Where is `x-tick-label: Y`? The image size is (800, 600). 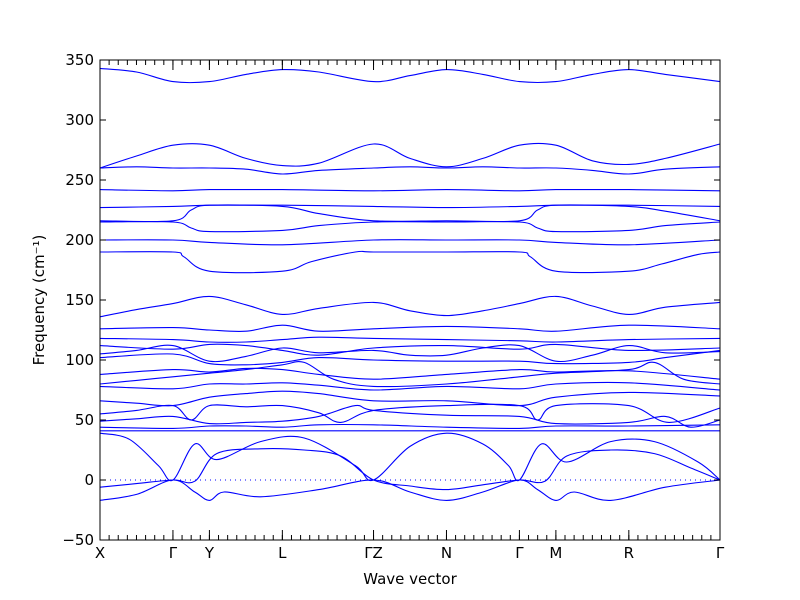 x-tick-label: Y is located at coordinates (209, 553).